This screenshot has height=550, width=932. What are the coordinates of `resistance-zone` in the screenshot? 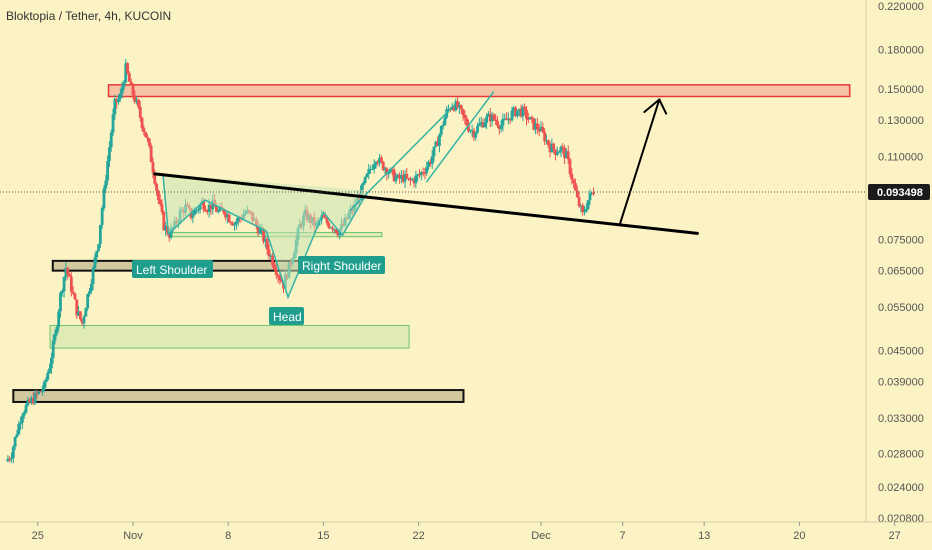 It's located at (479, 91).